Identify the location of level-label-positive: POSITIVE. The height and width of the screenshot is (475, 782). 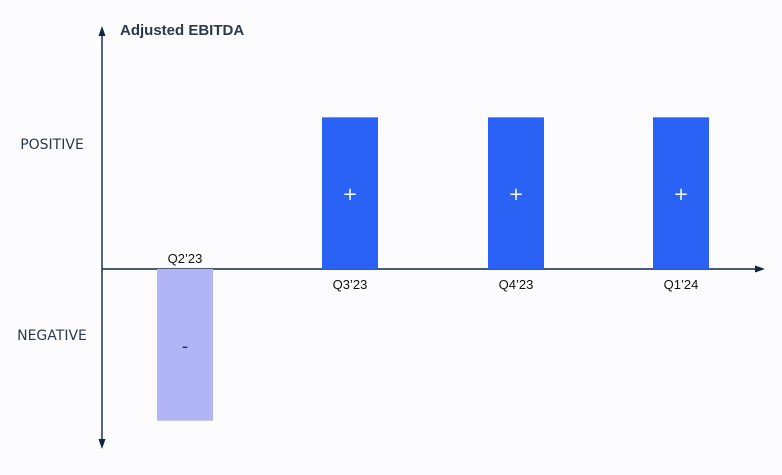
(52, 145).